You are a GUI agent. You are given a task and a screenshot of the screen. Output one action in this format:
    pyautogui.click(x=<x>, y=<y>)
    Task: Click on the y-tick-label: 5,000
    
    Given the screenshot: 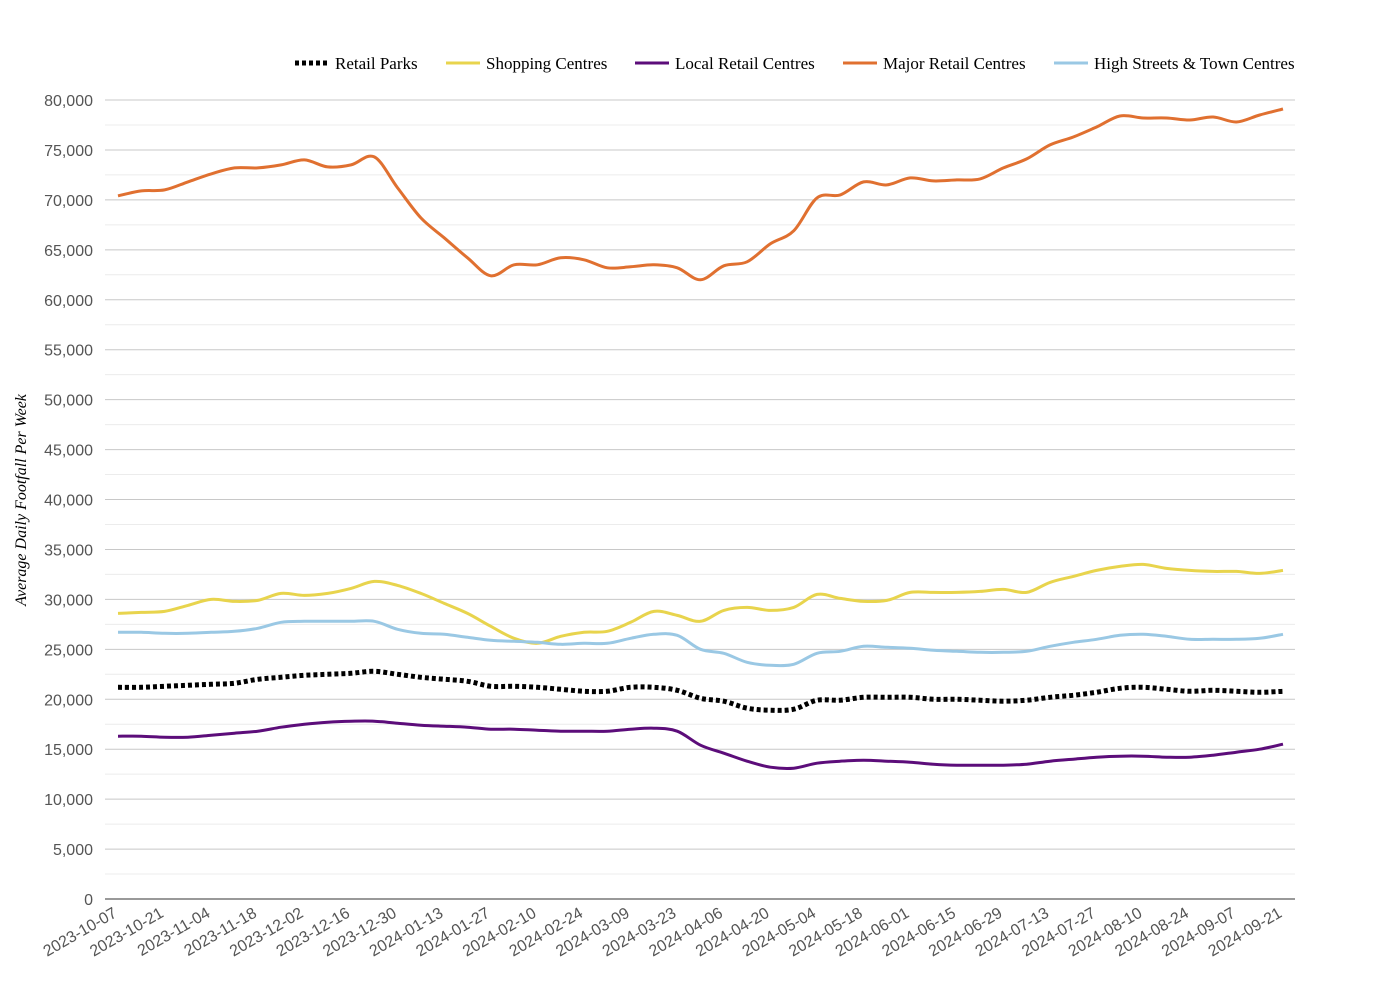 What is the action you would take?
    pyautogui.click(x=73, y=850)
    